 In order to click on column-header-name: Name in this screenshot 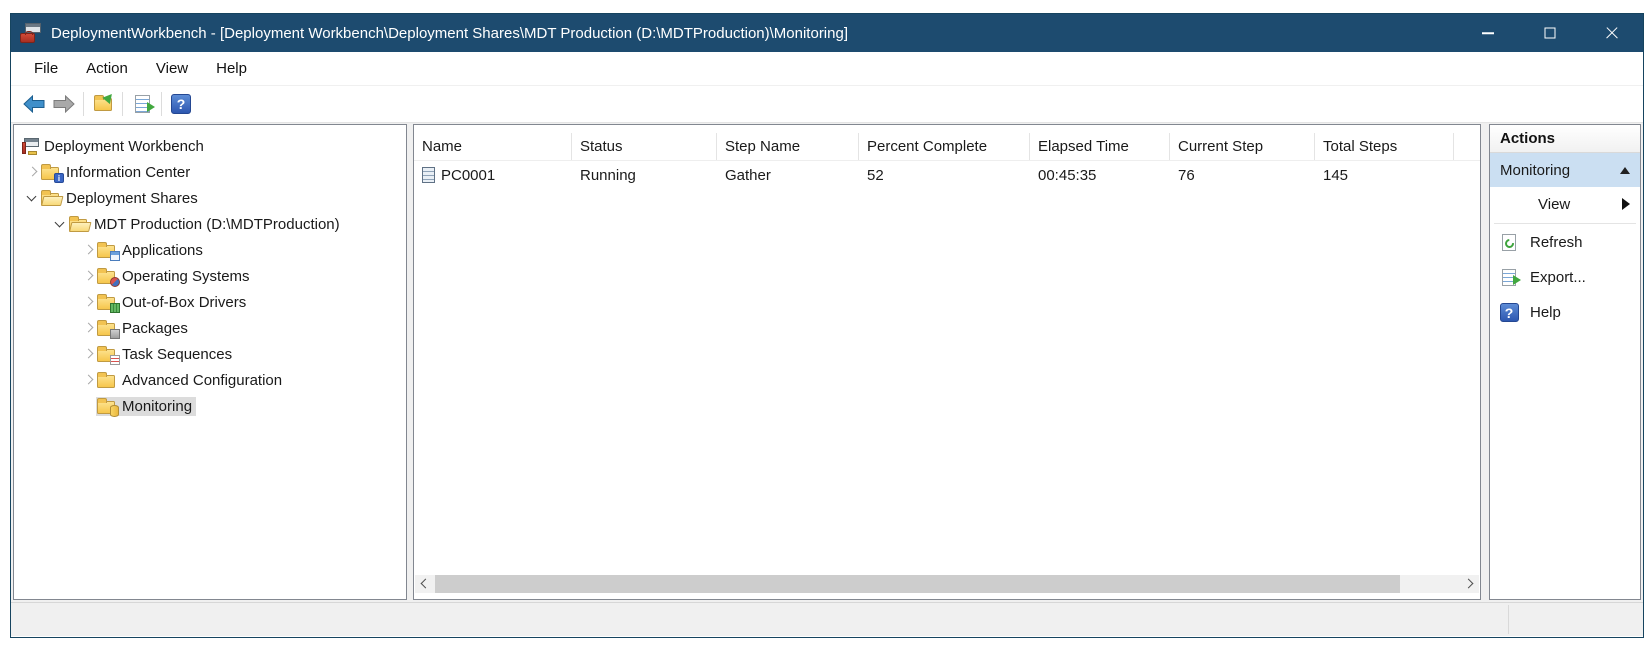, I will do `click(493, 146)`.